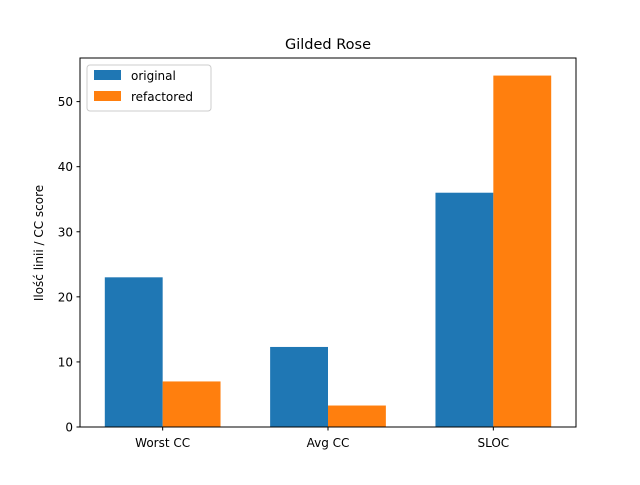 The image size is (640, 485). I want to click on x-tick-label-2: SLOC, so click(493, 443).